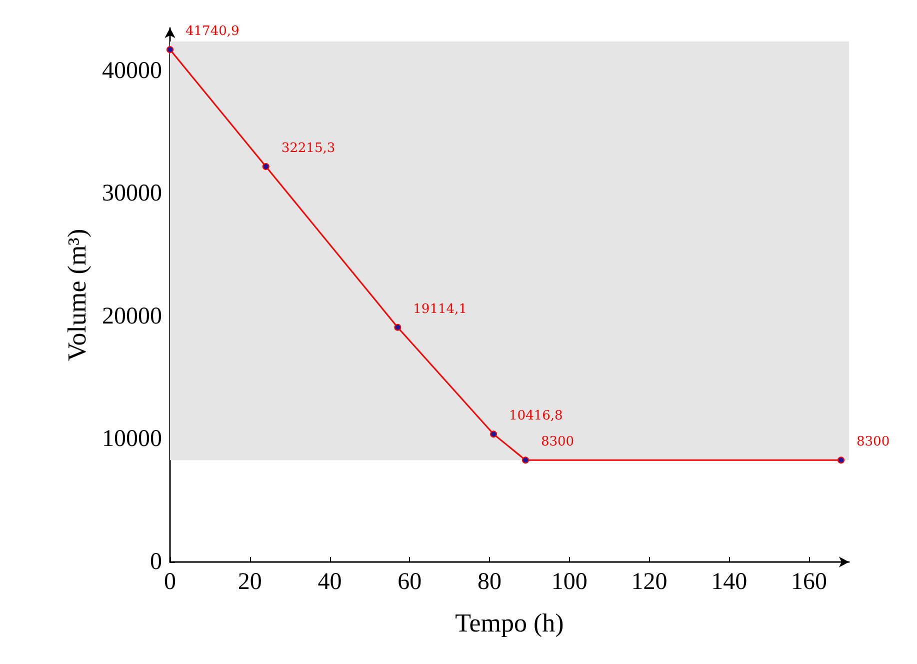 Image resolution: width=917 pixels, height=664 pixels. What do you see at coordinates (132, 193) in the screenshot?
I see `y-tick-label: 30000` at bounding box center [132, 193].